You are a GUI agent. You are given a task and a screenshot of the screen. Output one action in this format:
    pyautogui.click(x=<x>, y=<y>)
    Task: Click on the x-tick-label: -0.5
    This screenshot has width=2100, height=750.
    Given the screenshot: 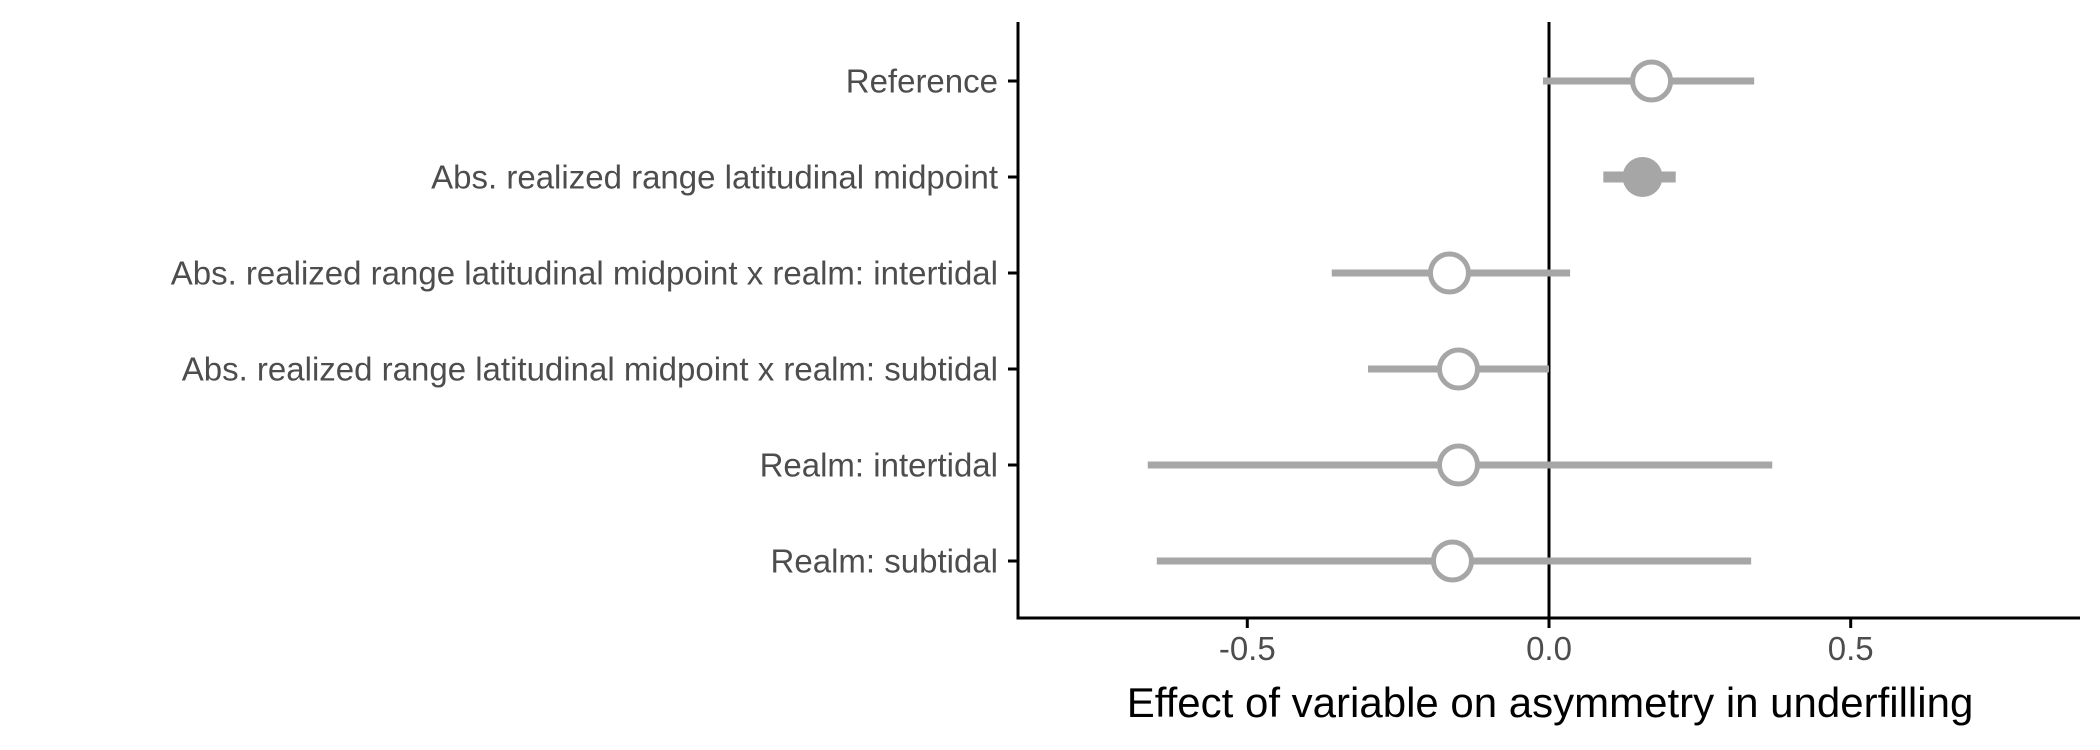 What is the action you would take?
    pyautogui.click(x=1247, y=648)
    